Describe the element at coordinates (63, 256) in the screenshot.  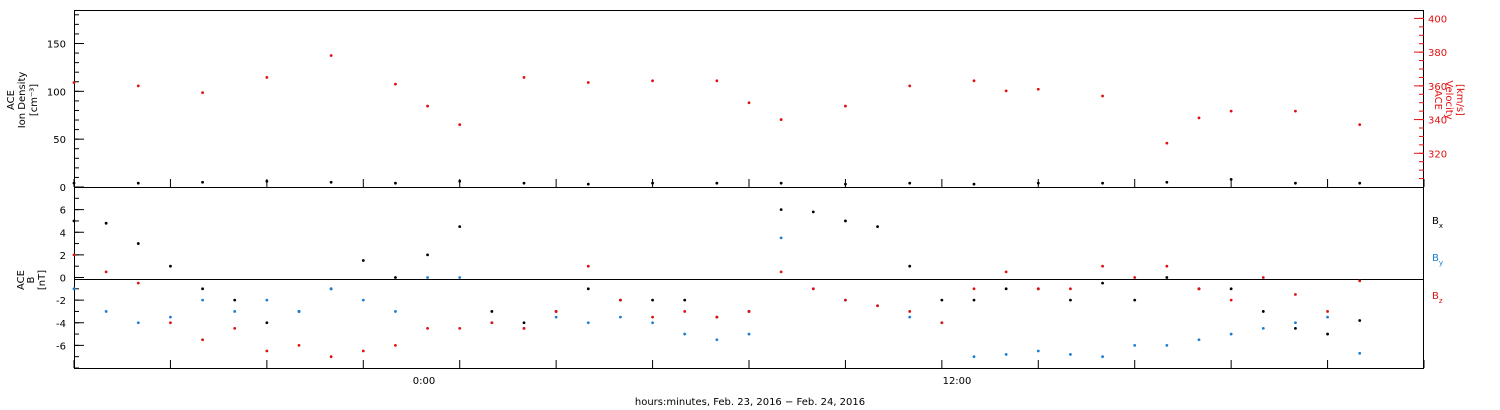
I see `bottom-ytick-label-4: 2` at that location.